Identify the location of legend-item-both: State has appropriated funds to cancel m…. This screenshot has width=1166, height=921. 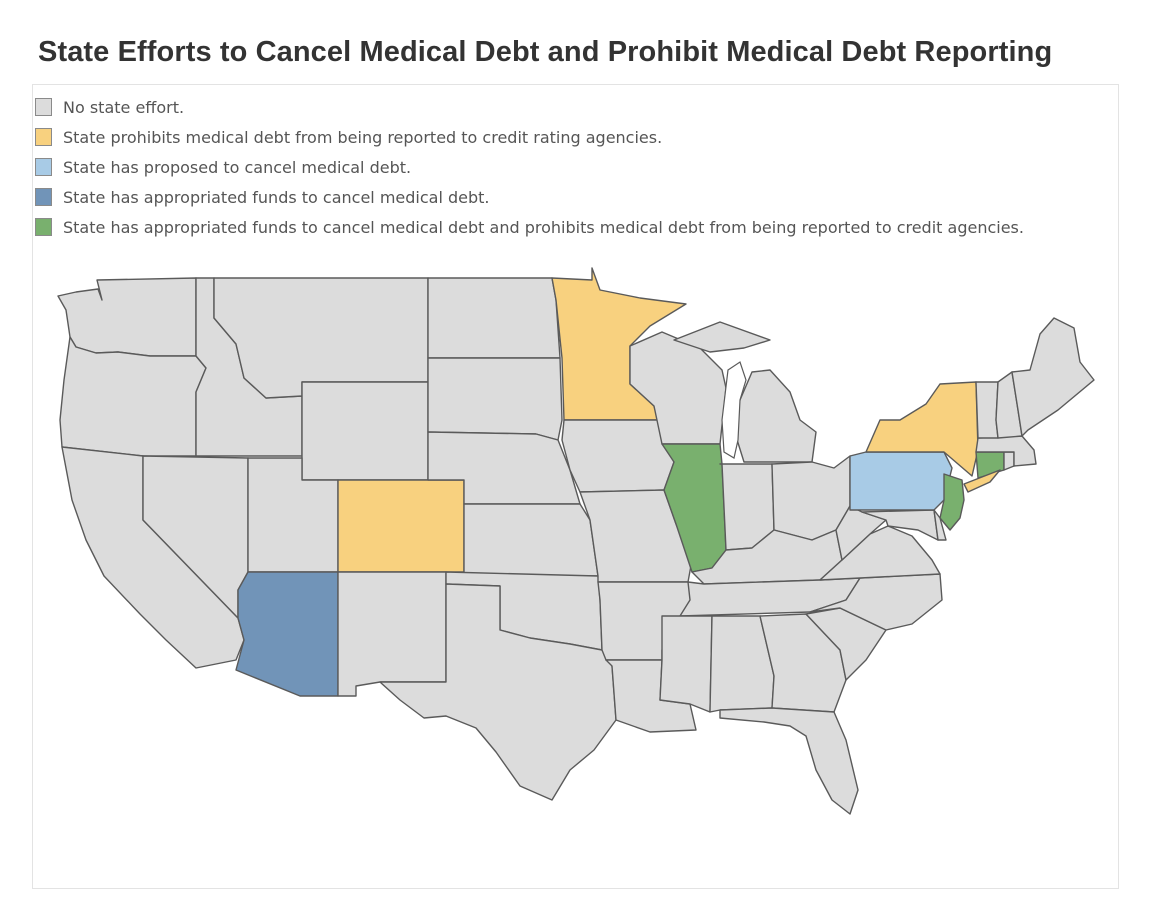
(529, 227).